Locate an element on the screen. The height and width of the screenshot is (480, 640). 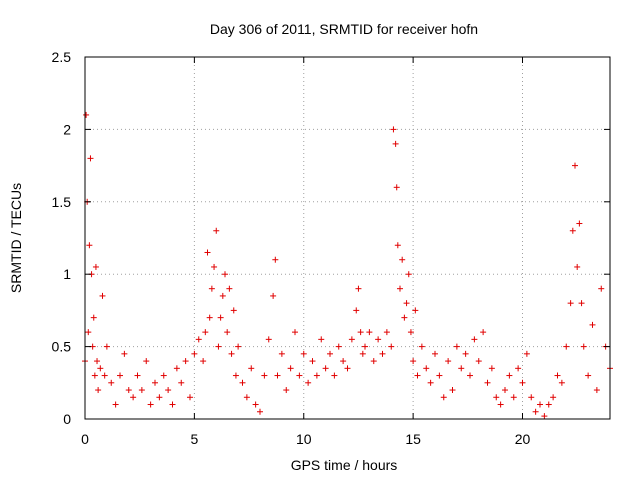
y-tick-label: 2 is located at coordinates (67, 129).